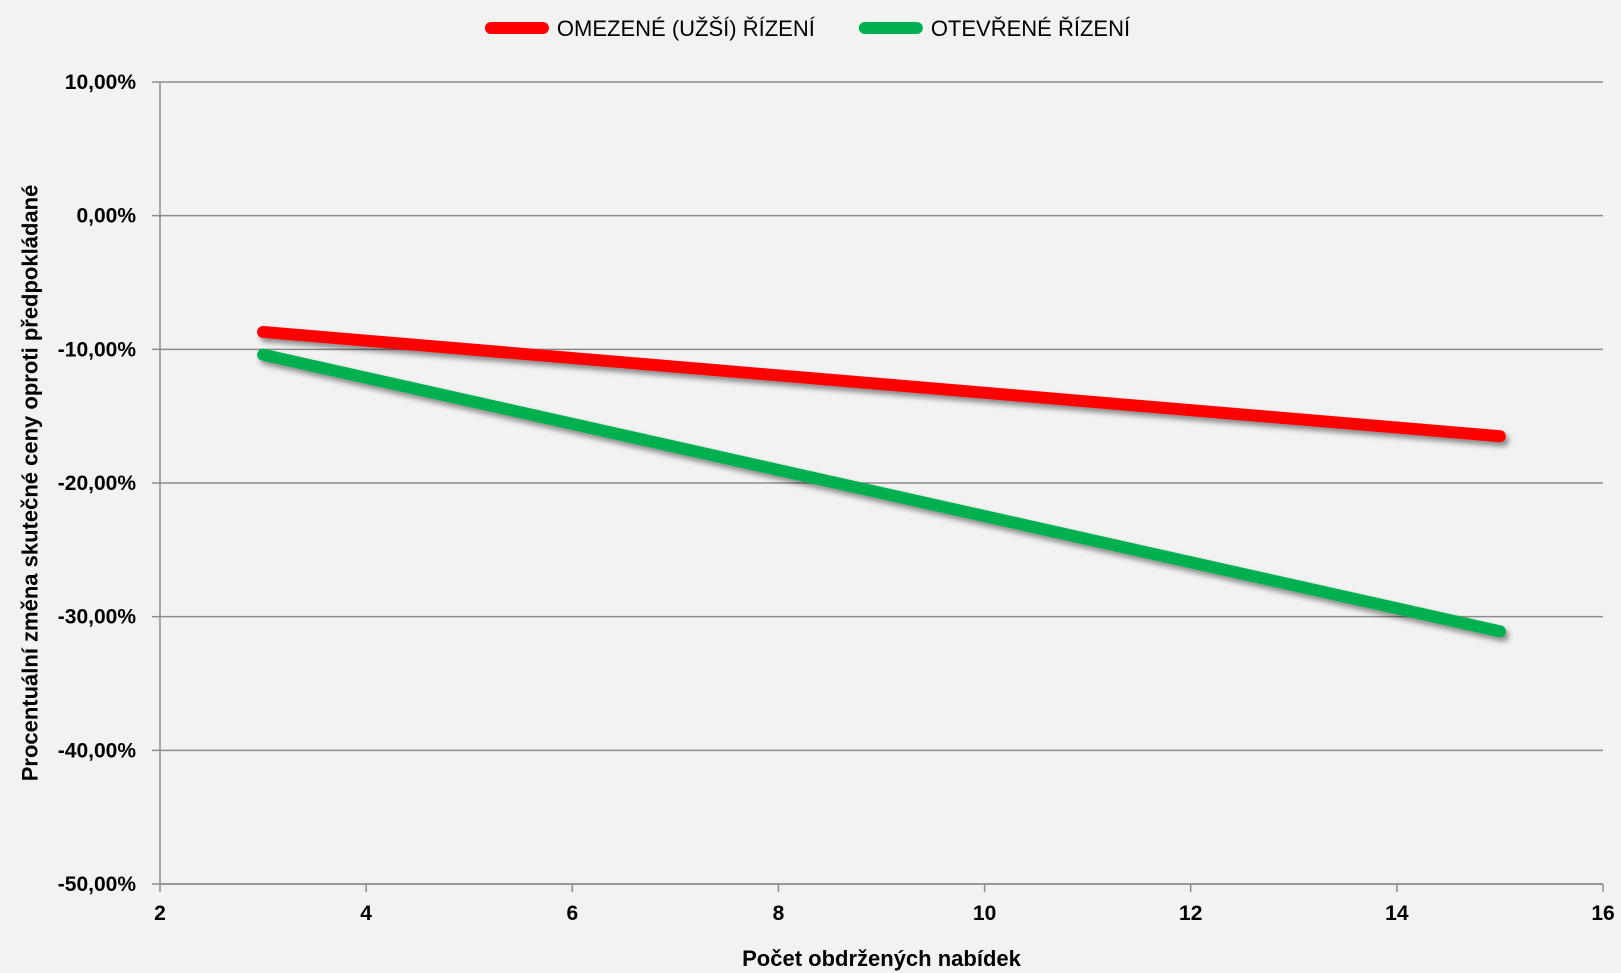  What do you see at coordinates (984, 913) in the screenshot?
I see `x-tick-label: 10` at bounding box center [984, 913].